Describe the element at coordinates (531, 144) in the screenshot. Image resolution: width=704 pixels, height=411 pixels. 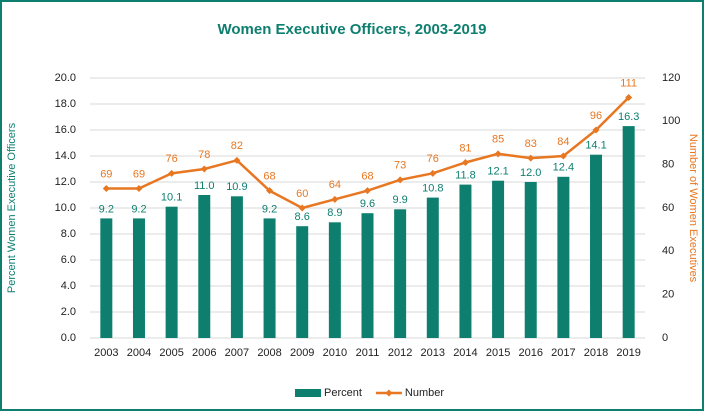
I see `line-value-label: 83` at that location.